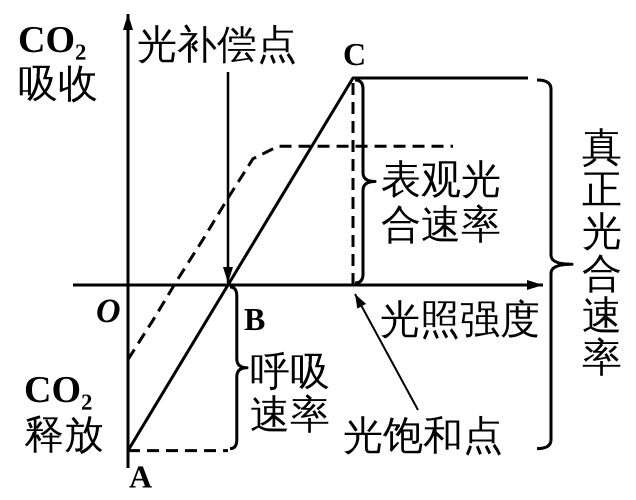 This screenshot has width=636, height=500. Describe the element at coordinates (460, 319) in the screenshot. I see `xlabel: 光照强度` at that location.